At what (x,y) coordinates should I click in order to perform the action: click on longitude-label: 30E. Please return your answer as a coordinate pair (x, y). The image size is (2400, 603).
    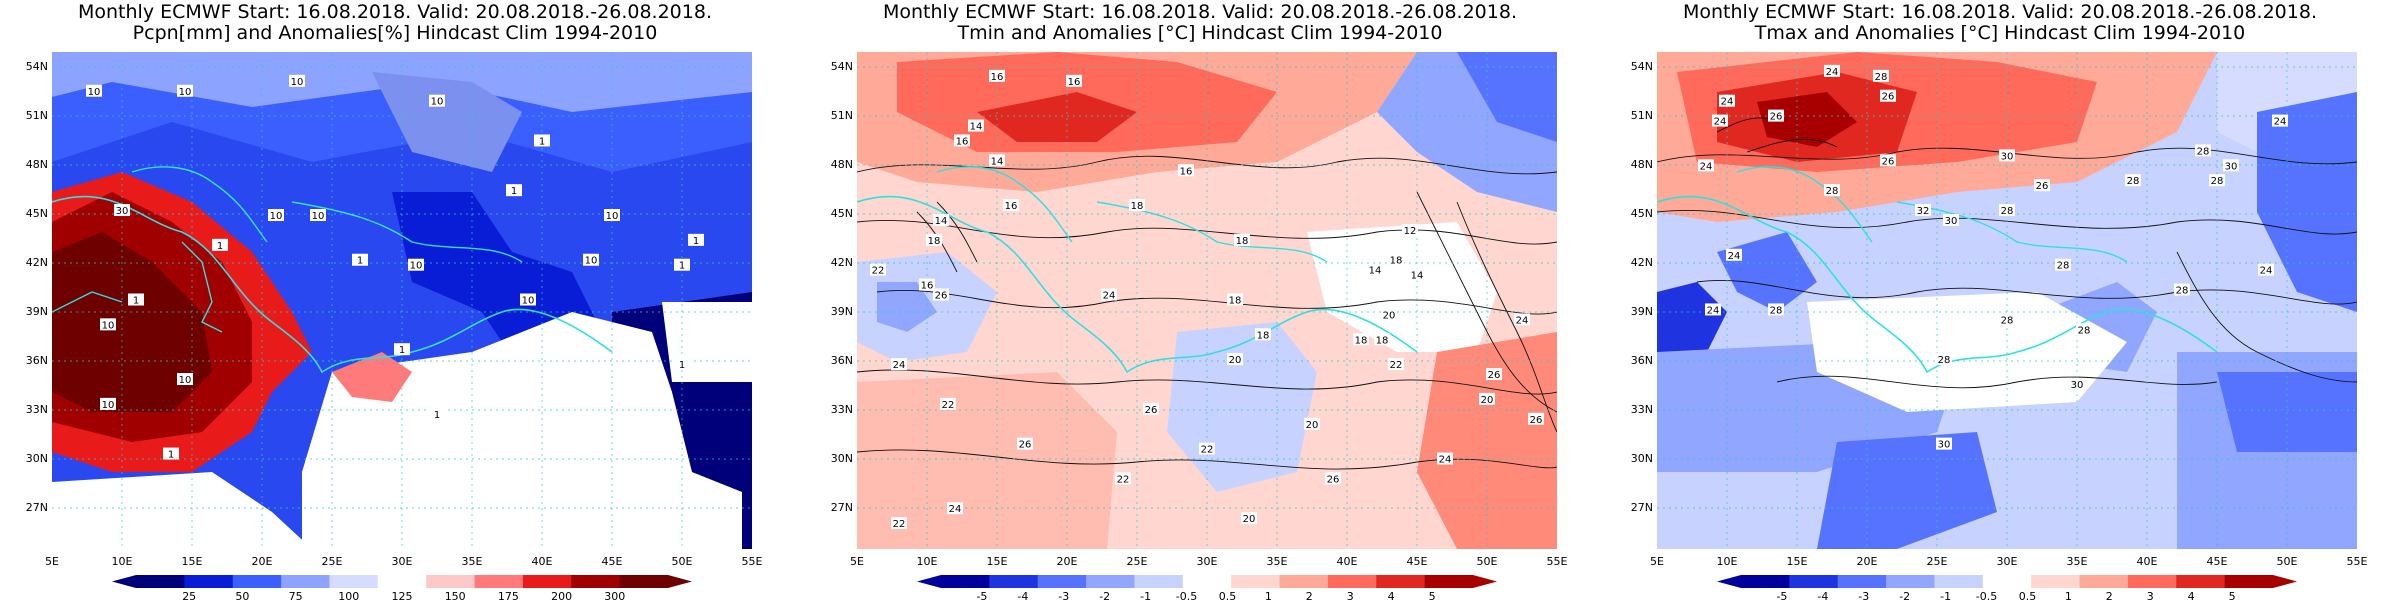
    Looking at the image, I should click on (1207, 561).